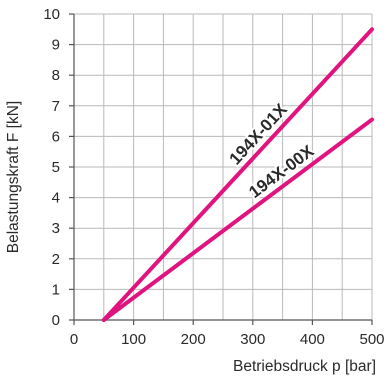  I want to click on series-label-1: 194X-01X, so click(259, 133).